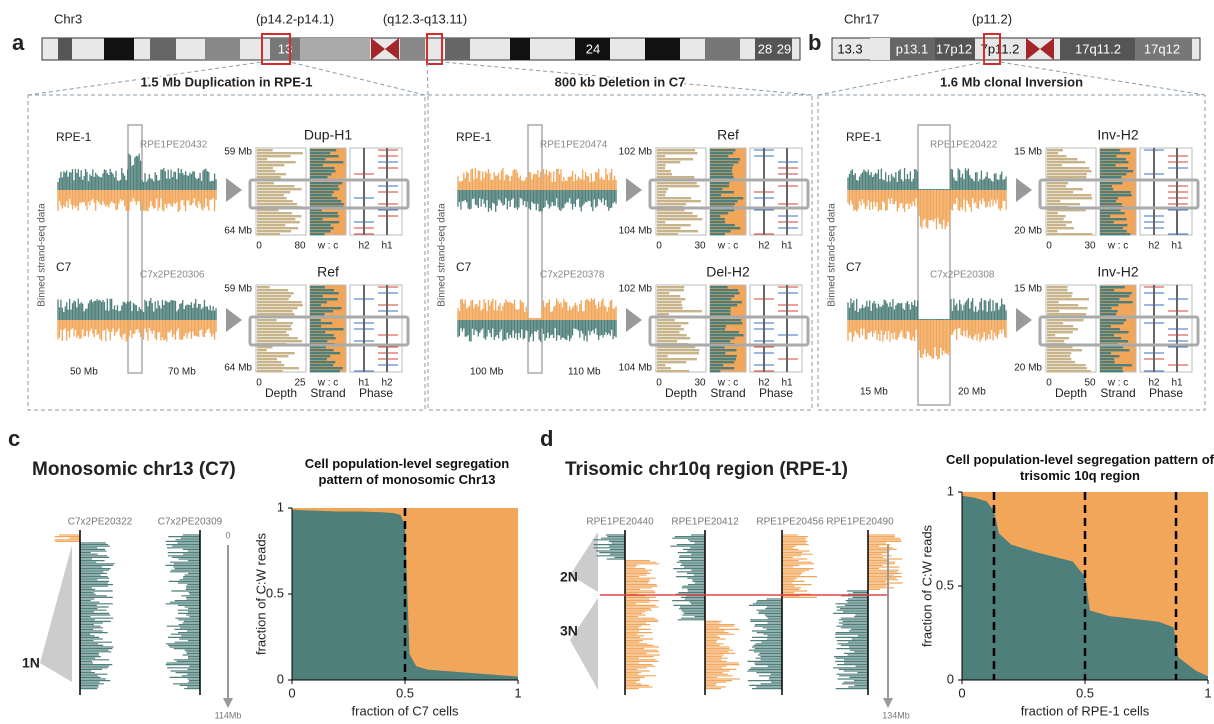  I want to click on scale-label: 134Mb, so click(896, 715).